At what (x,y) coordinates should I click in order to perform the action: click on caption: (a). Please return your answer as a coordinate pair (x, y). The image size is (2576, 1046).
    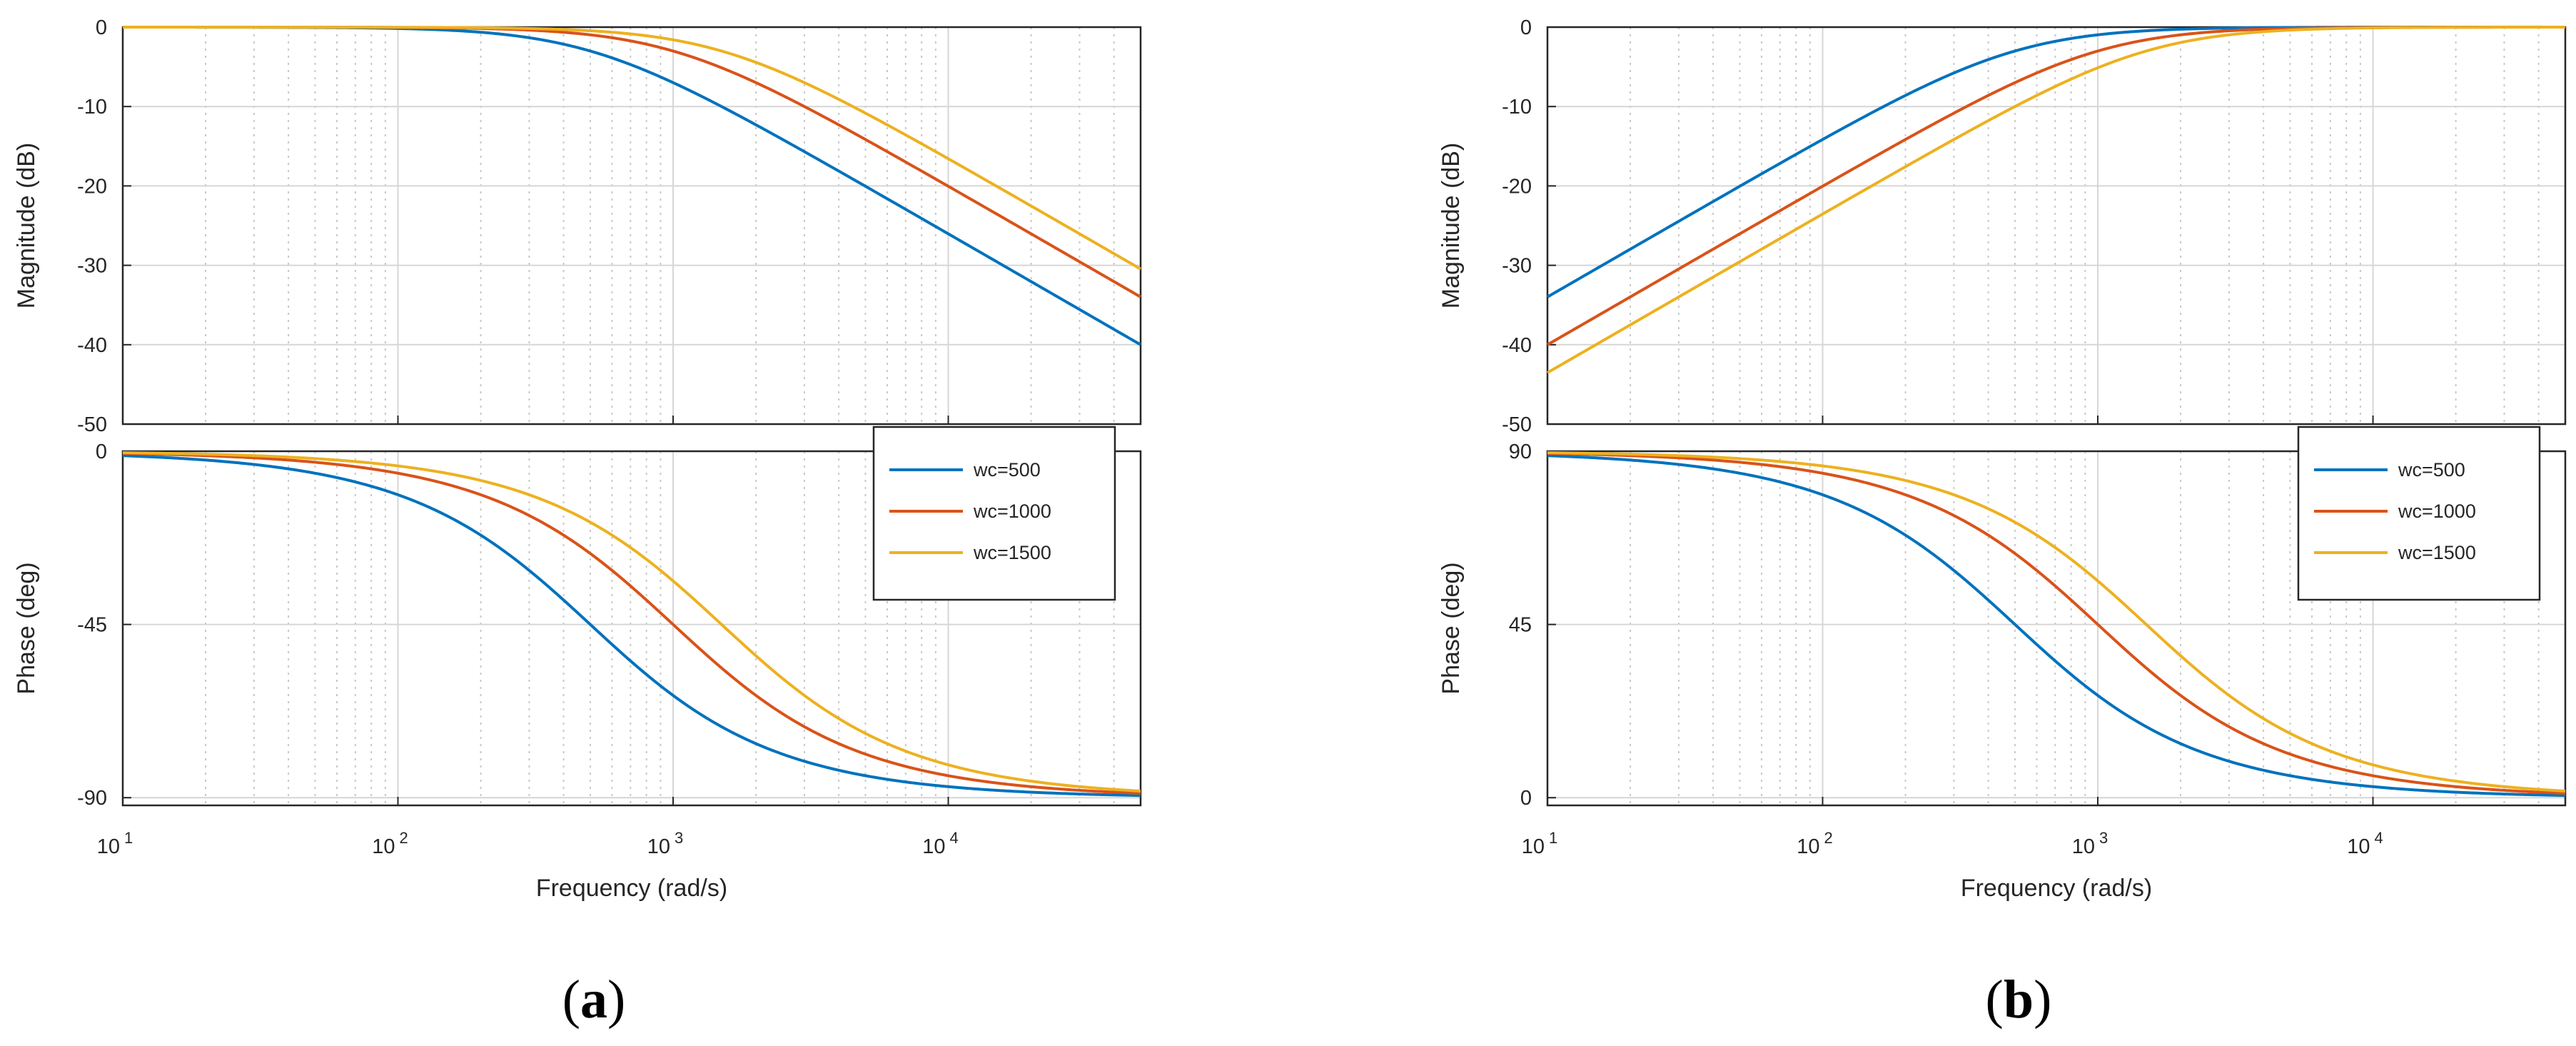
    Looking at the image, I should click on (594, 1000).